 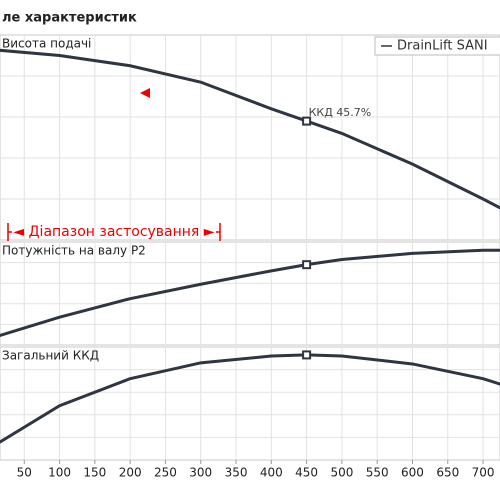 What do you see at coordinates (442, 46) in the screenshot?
I see `legend-label: DrainLift SANI` at bounding box center [442, 46].